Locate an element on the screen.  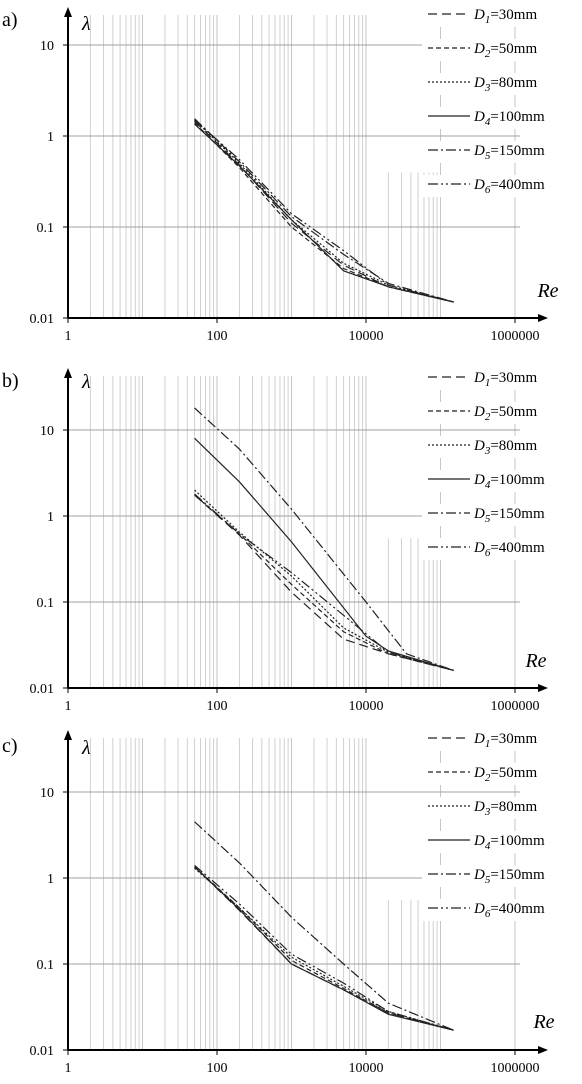
panel-label: a) is located at coordinates (10, 20).